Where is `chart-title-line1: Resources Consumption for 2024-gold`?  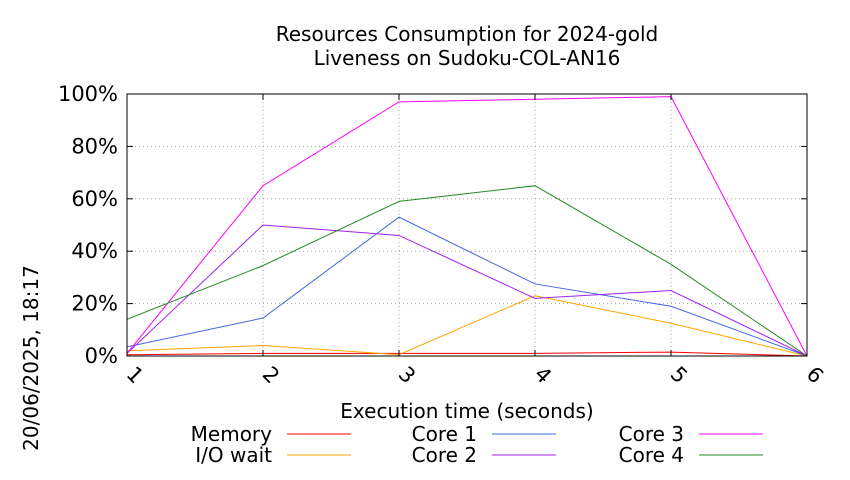 chart-title-line1: Resources Consumption for 2024-gold is located at coordinates (467, 34).